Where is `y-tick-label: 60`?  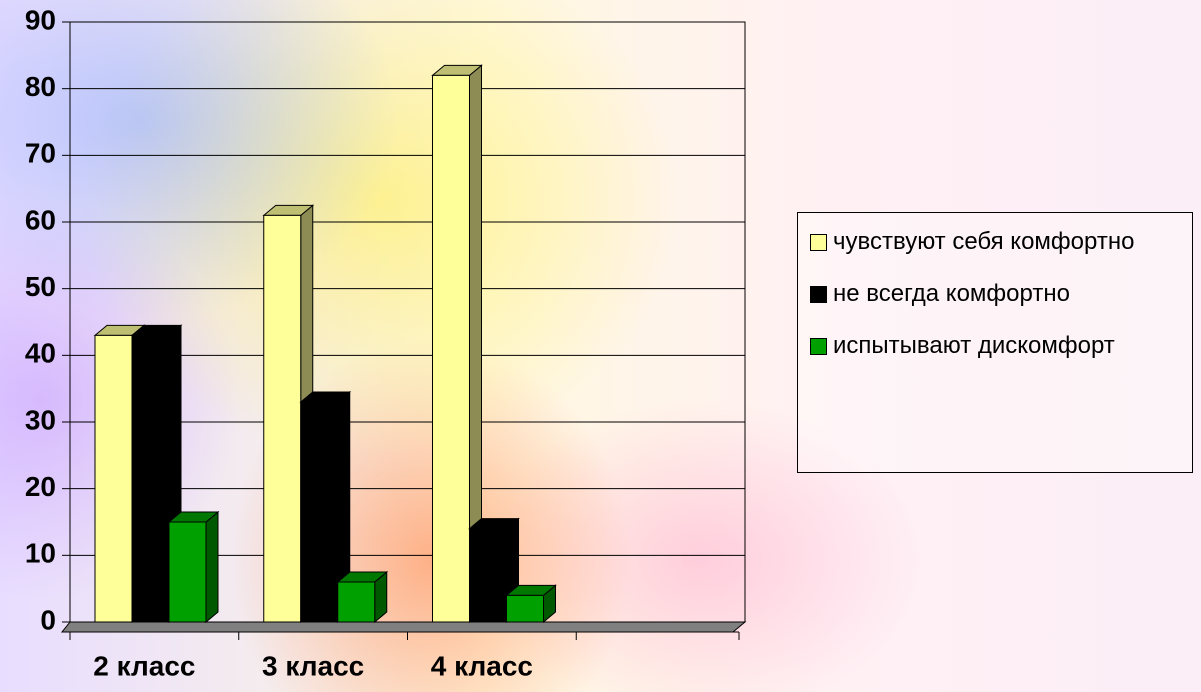 y-tick-label: 60 is located at coordinates (40, 219).